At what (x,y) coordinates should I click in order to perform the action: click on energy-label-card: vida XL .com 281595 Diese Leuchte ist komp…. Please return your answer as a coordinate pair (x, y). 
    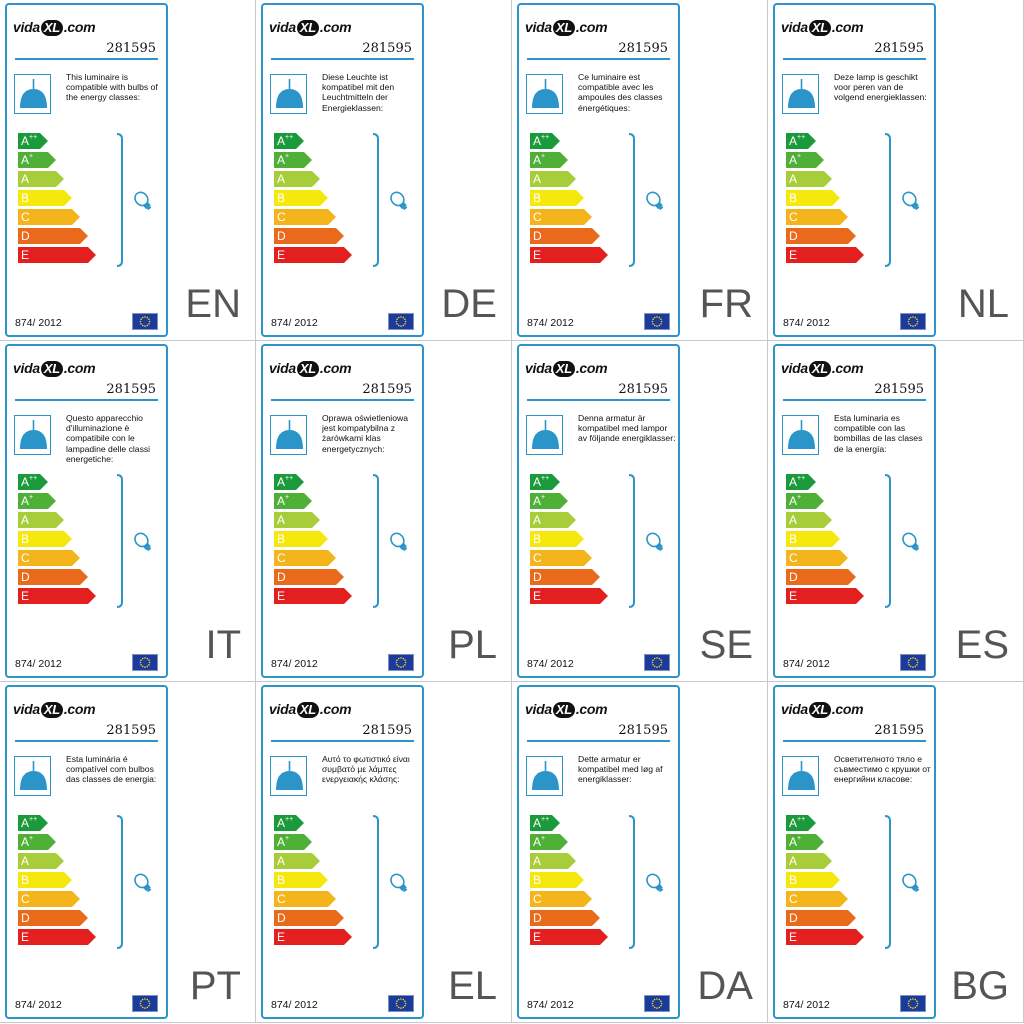
    Looking at the image, I should click on (342, 170).